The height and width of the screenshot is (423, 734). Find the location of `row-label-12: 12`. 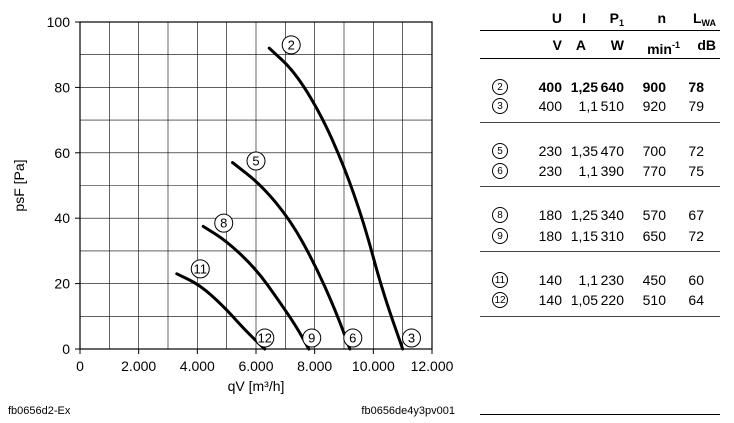

row-label-12: 12 is located at coordinates (500, 300).